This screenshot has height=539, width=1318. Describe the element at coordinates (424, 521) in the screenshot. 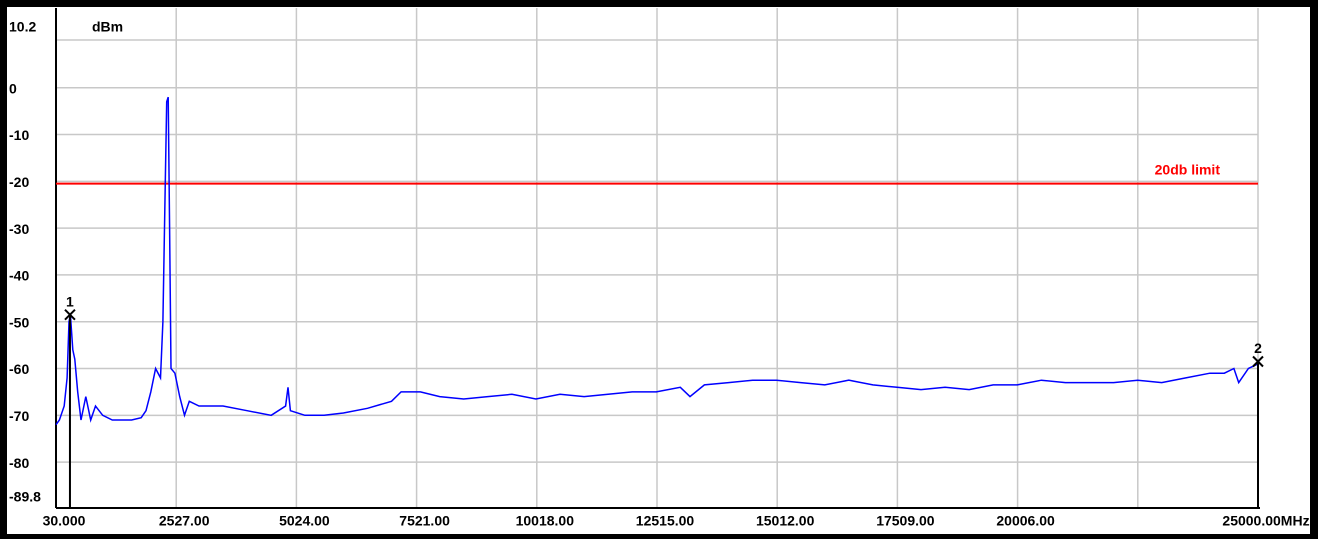

I see `x-tick-label: 7521.00` at that location.